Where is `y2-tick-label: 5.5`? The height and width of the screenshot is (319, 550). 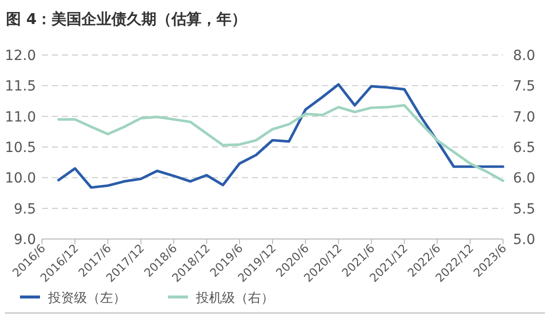
y2-tick-label: 5.5 is located at coordinates (524, 209).